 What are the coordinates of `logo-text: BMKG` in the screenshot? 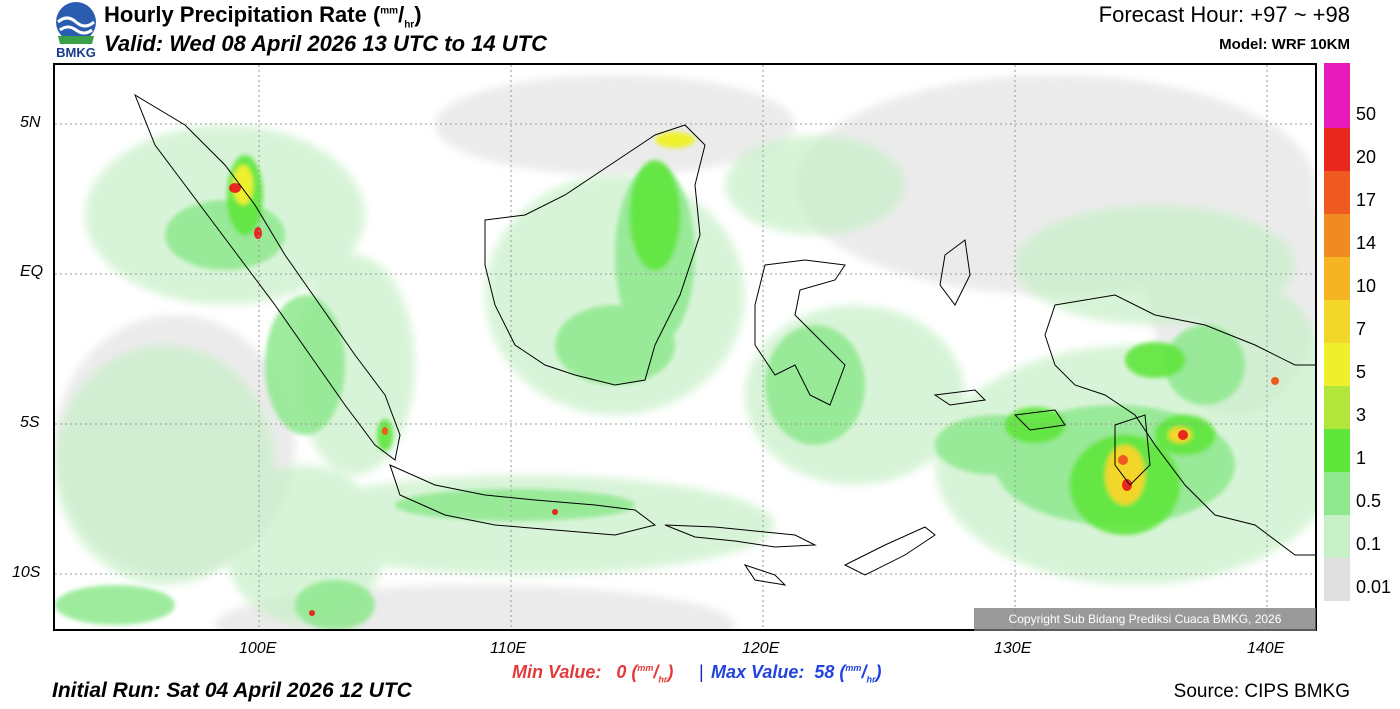 It's located at (76, 52).